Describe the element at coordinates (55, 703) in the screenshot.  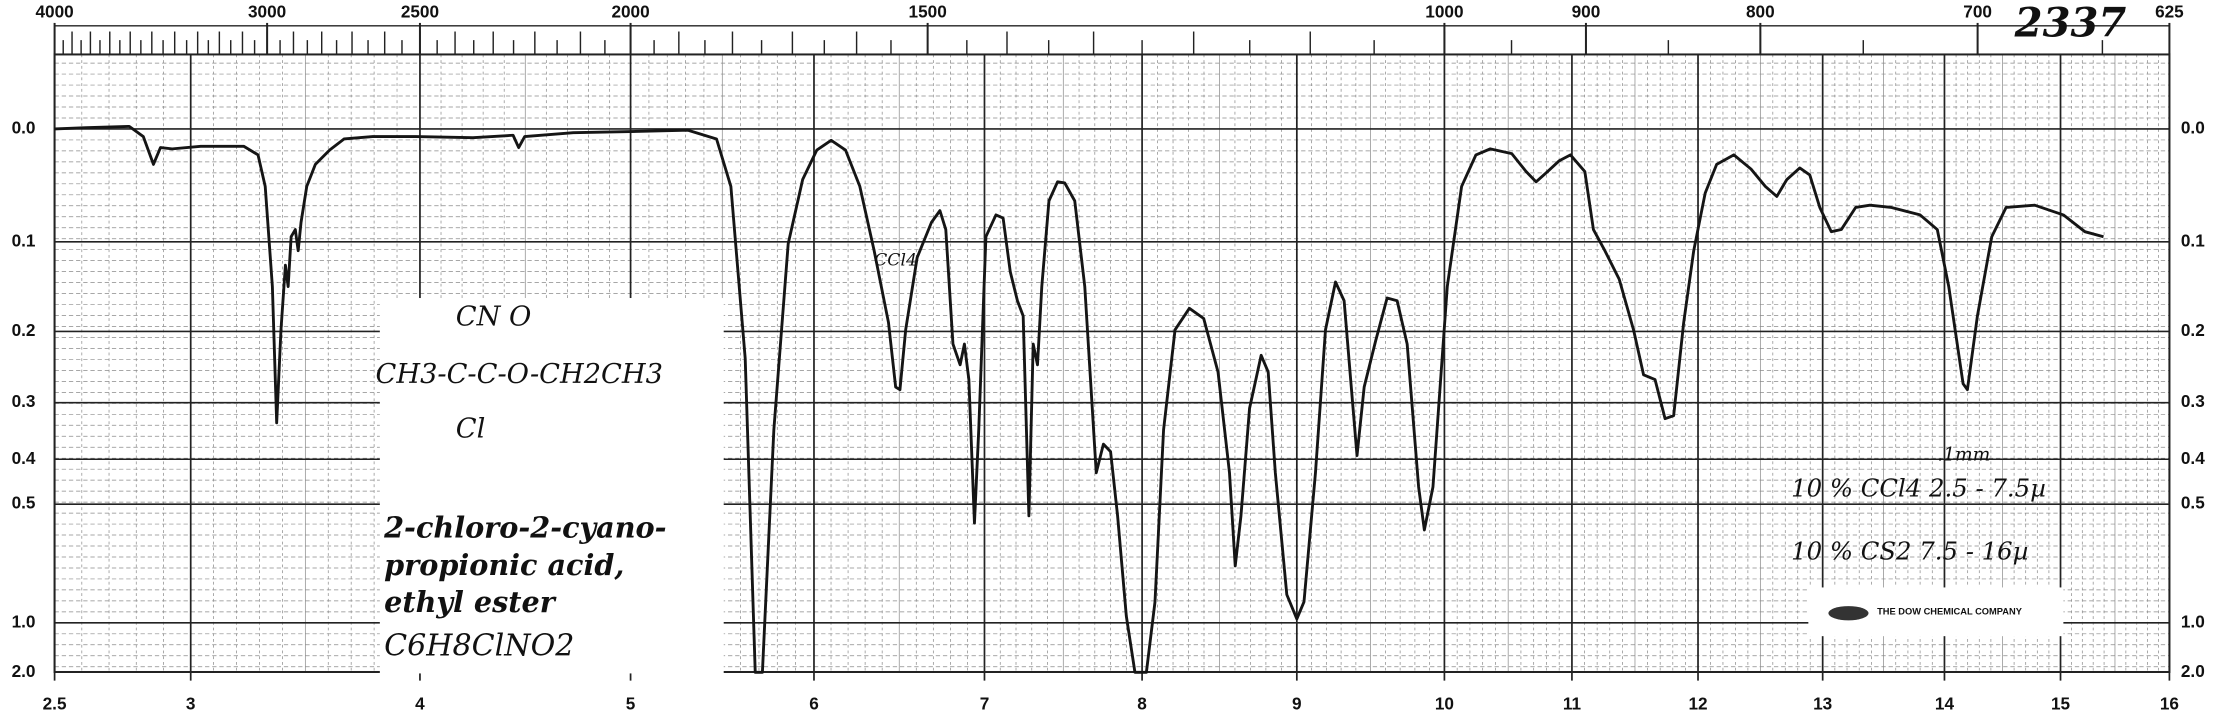
I see `x-tick-label: 2.5` at that location.